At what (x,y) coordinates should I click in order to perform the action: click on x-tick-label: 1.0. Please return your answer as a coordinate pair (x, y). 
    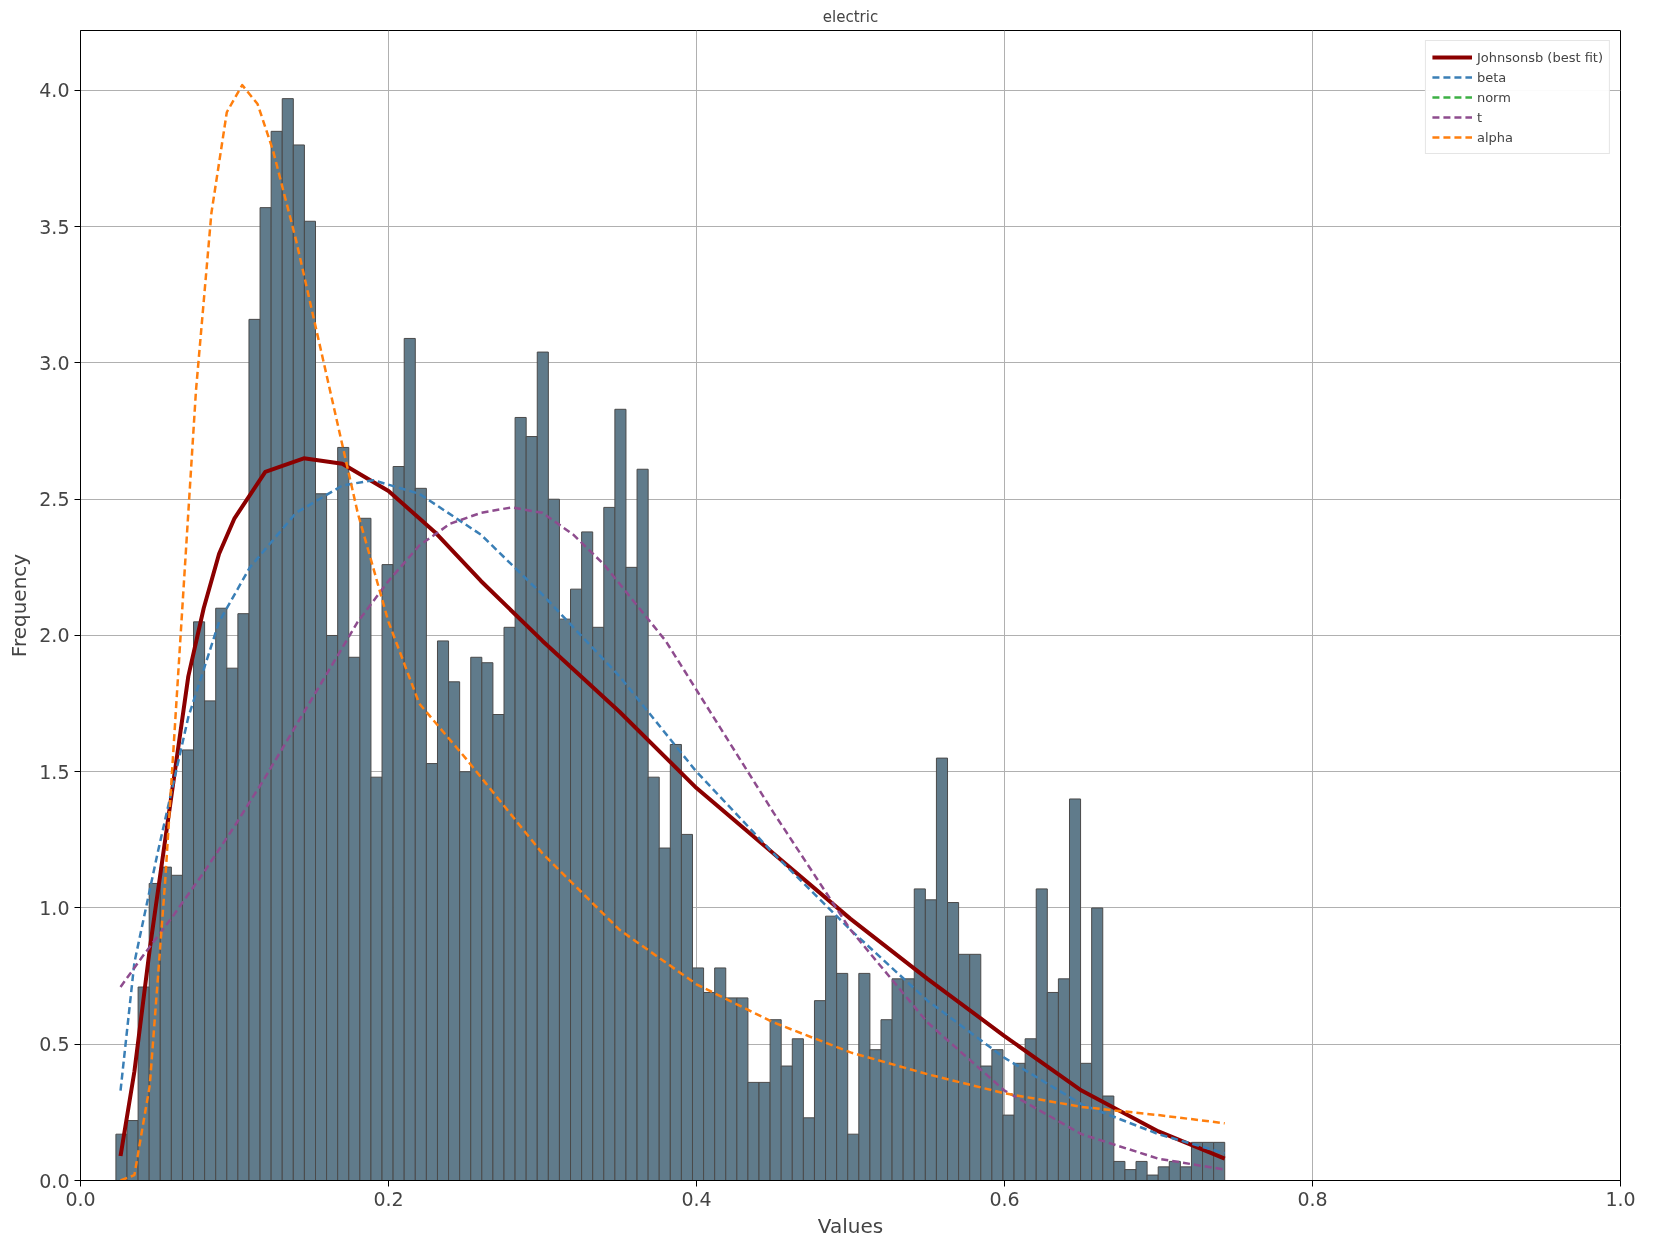
    Looking at the image, I should click on (1620, 1198).